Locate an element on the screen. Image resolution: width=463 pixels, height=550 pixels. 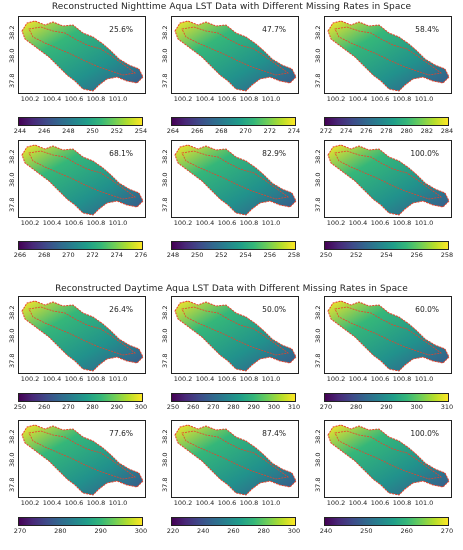
colorbar-tick-label: 248 is located at coordinates (68, 131).